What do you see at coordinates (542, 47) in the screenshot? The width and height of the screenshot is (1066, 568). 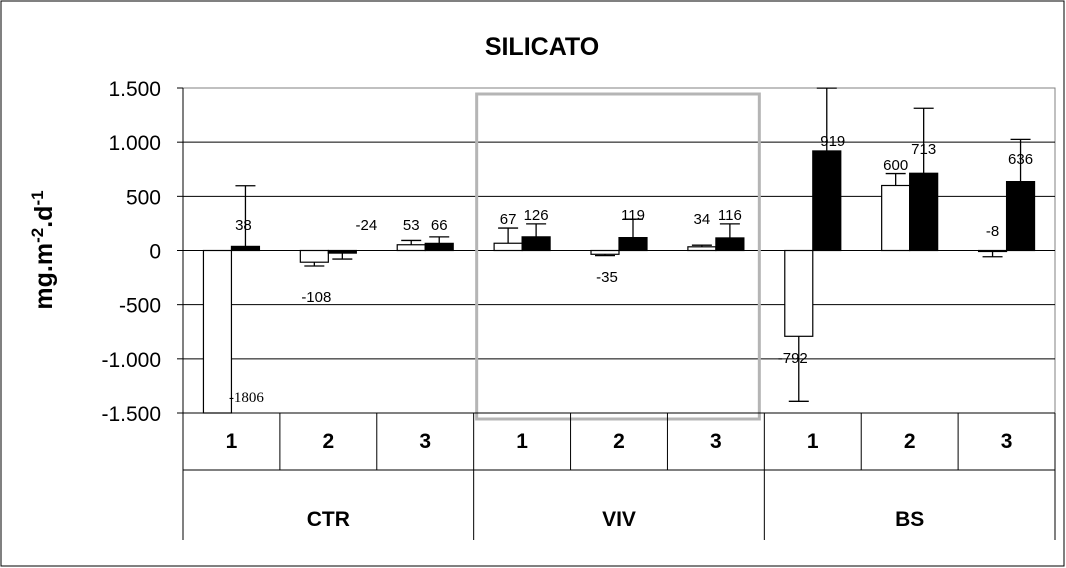 I see `chart-title: SILICATO` at bounding box center [542, 47].